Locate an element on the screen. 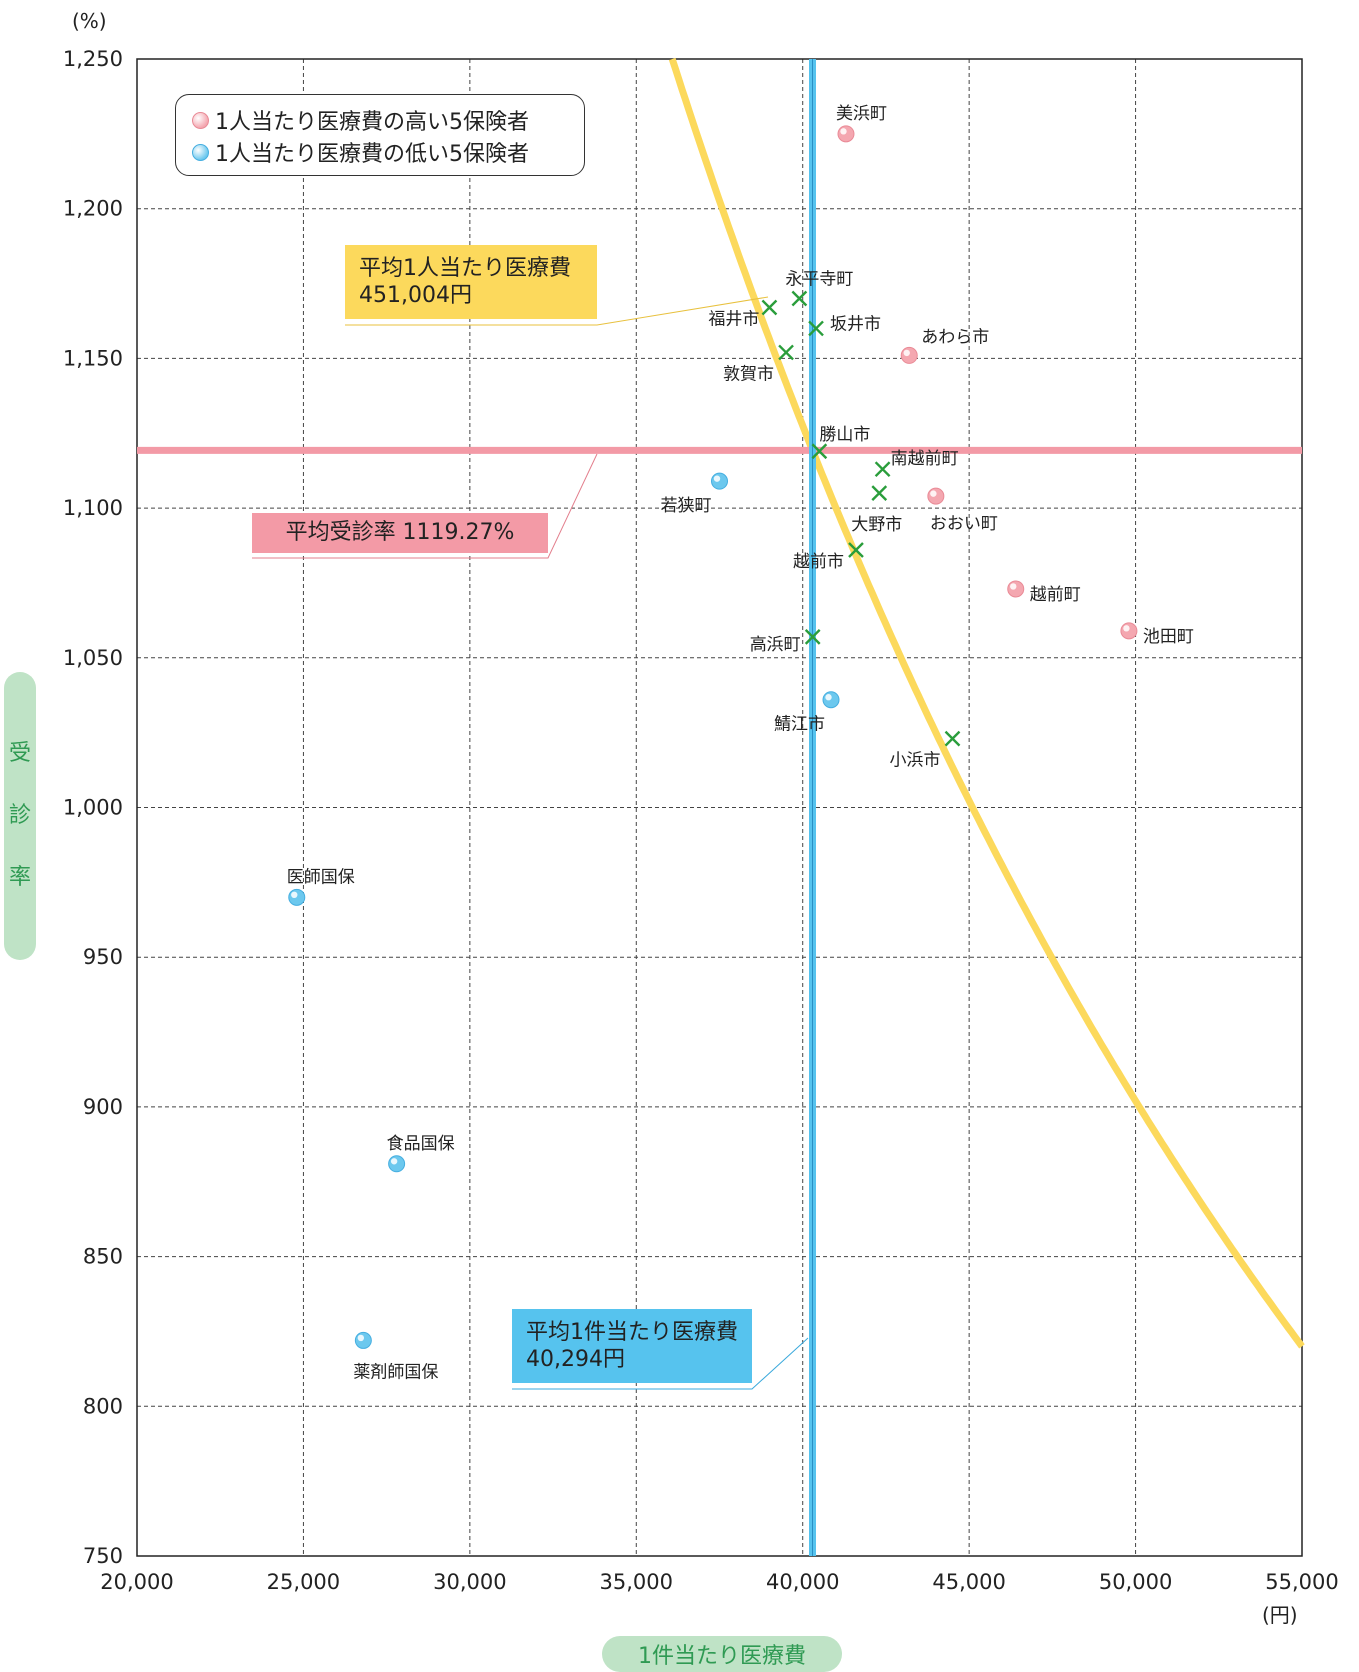 The width and height of the screenshot is (1359, 1672). avg-case-cost-label: 平均1件当たり医療費 40,294円 is located at coordinates (632, 1346).